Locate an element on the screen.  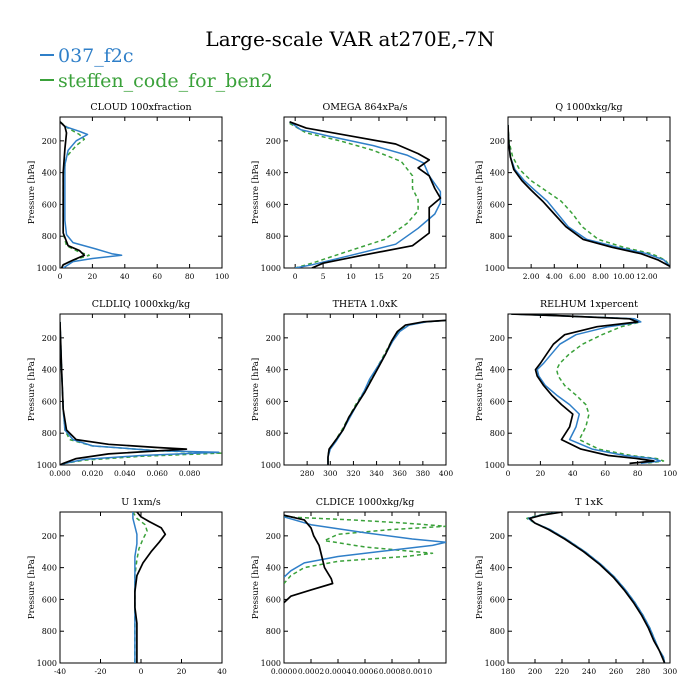
legend-label: steffen_code_for_ben2 is located at coordinates (165, 81).